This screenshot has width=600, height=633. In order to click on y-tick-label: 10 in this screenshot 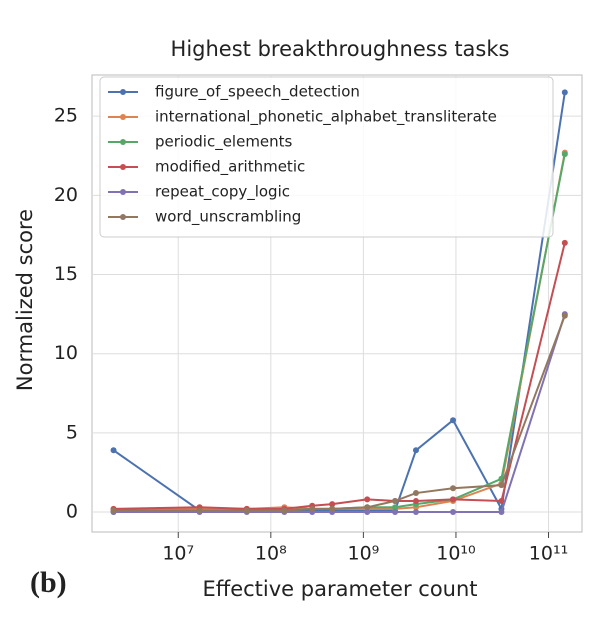, I will do `click(66, 353)`.